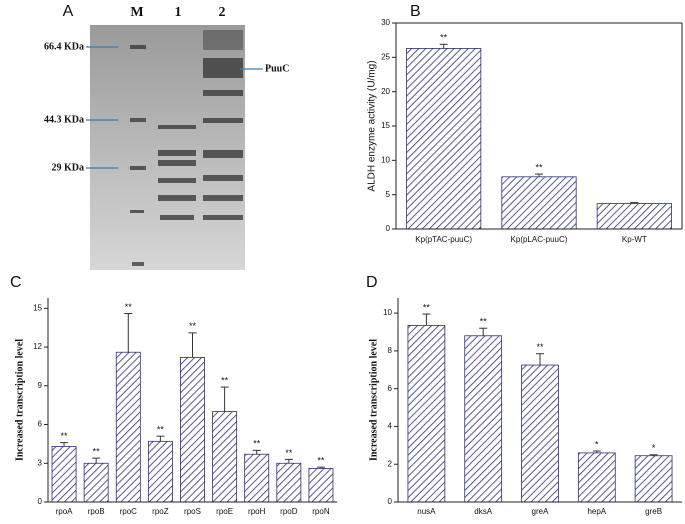 The image size is (685, 524). What do you see at coordinates (174, 107) in the screenshot?
I see `marker-lines` at bounding box center [174, 107].